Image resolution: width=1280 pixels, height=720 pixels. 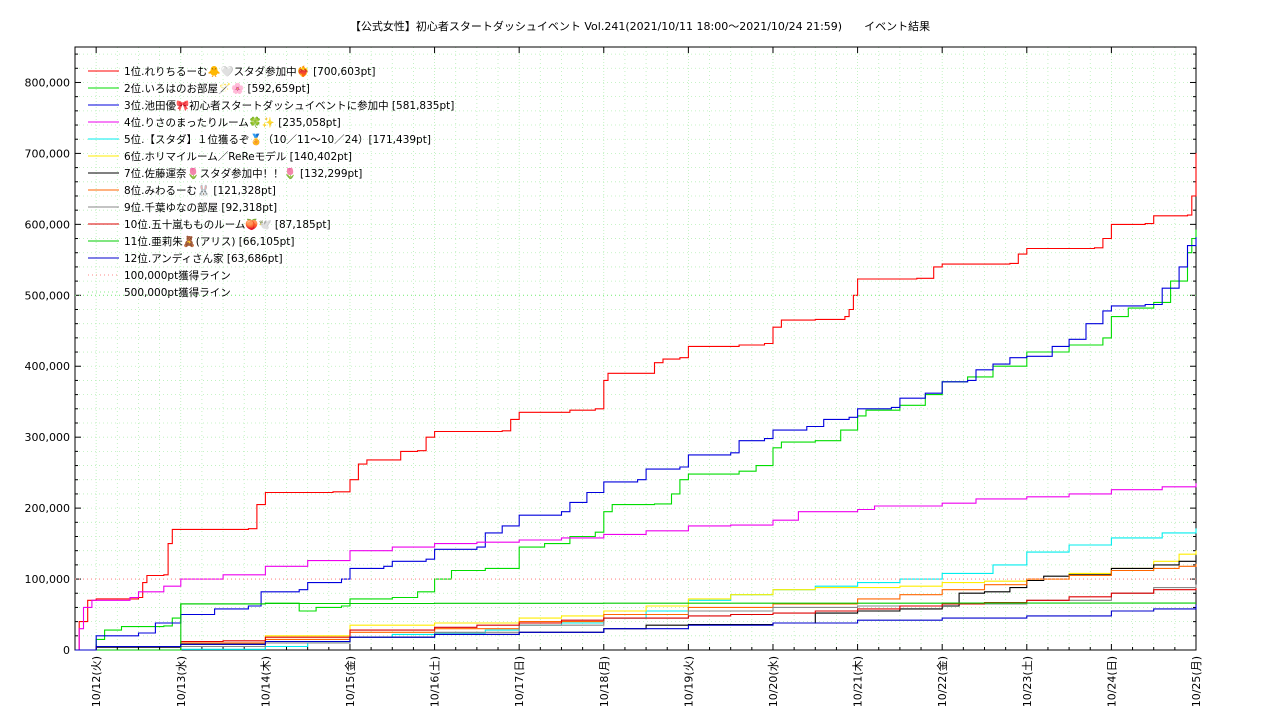 I want to click on legend-label: 11位.亜莉朱🧸(アリス) [66,105pt], so click(x=209, y=241).